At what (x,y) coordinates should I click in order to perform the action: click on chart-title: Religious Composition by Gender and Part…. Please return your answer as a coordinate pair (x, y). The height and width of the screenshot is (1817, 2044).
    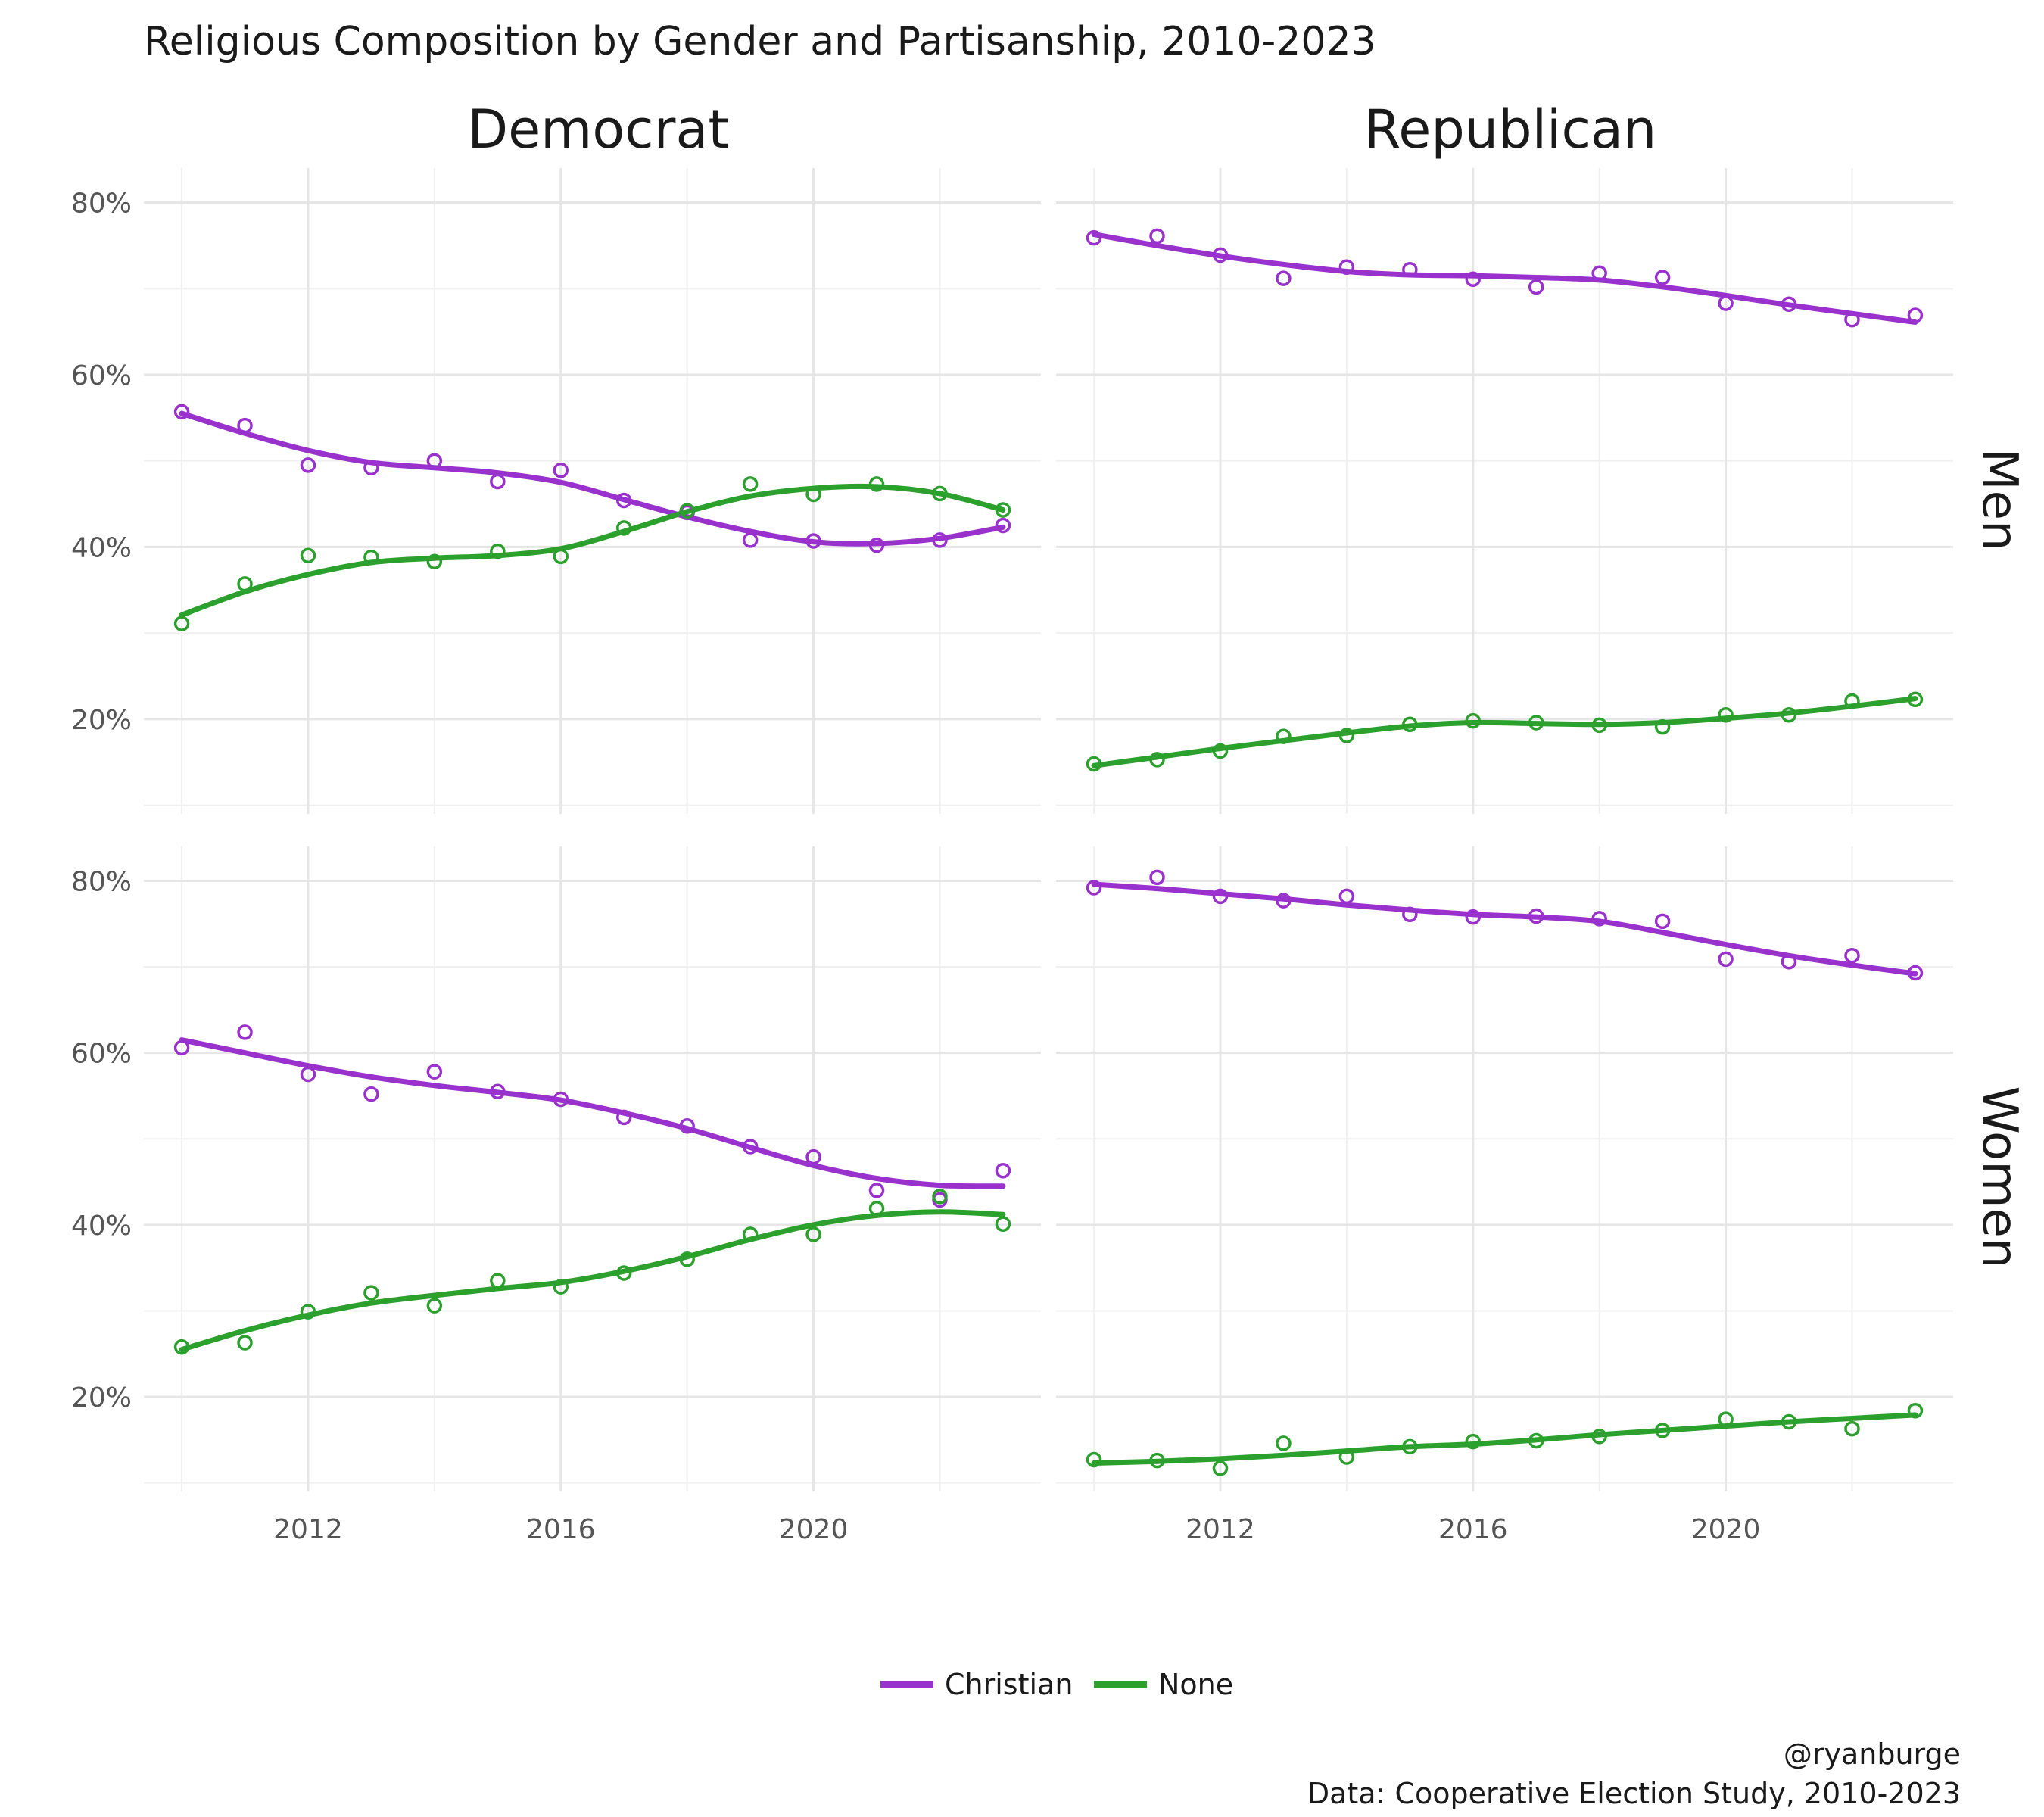
    Looking at the image, I should click on (760, 41).